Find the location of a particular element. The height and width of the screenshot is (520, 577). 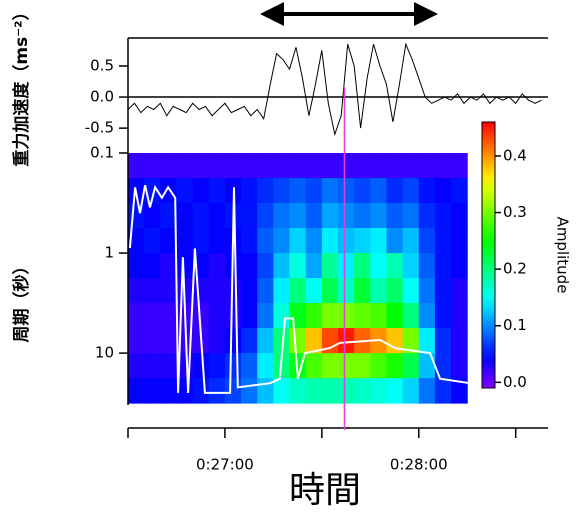

signal-line is located at coordinates (334, 89).